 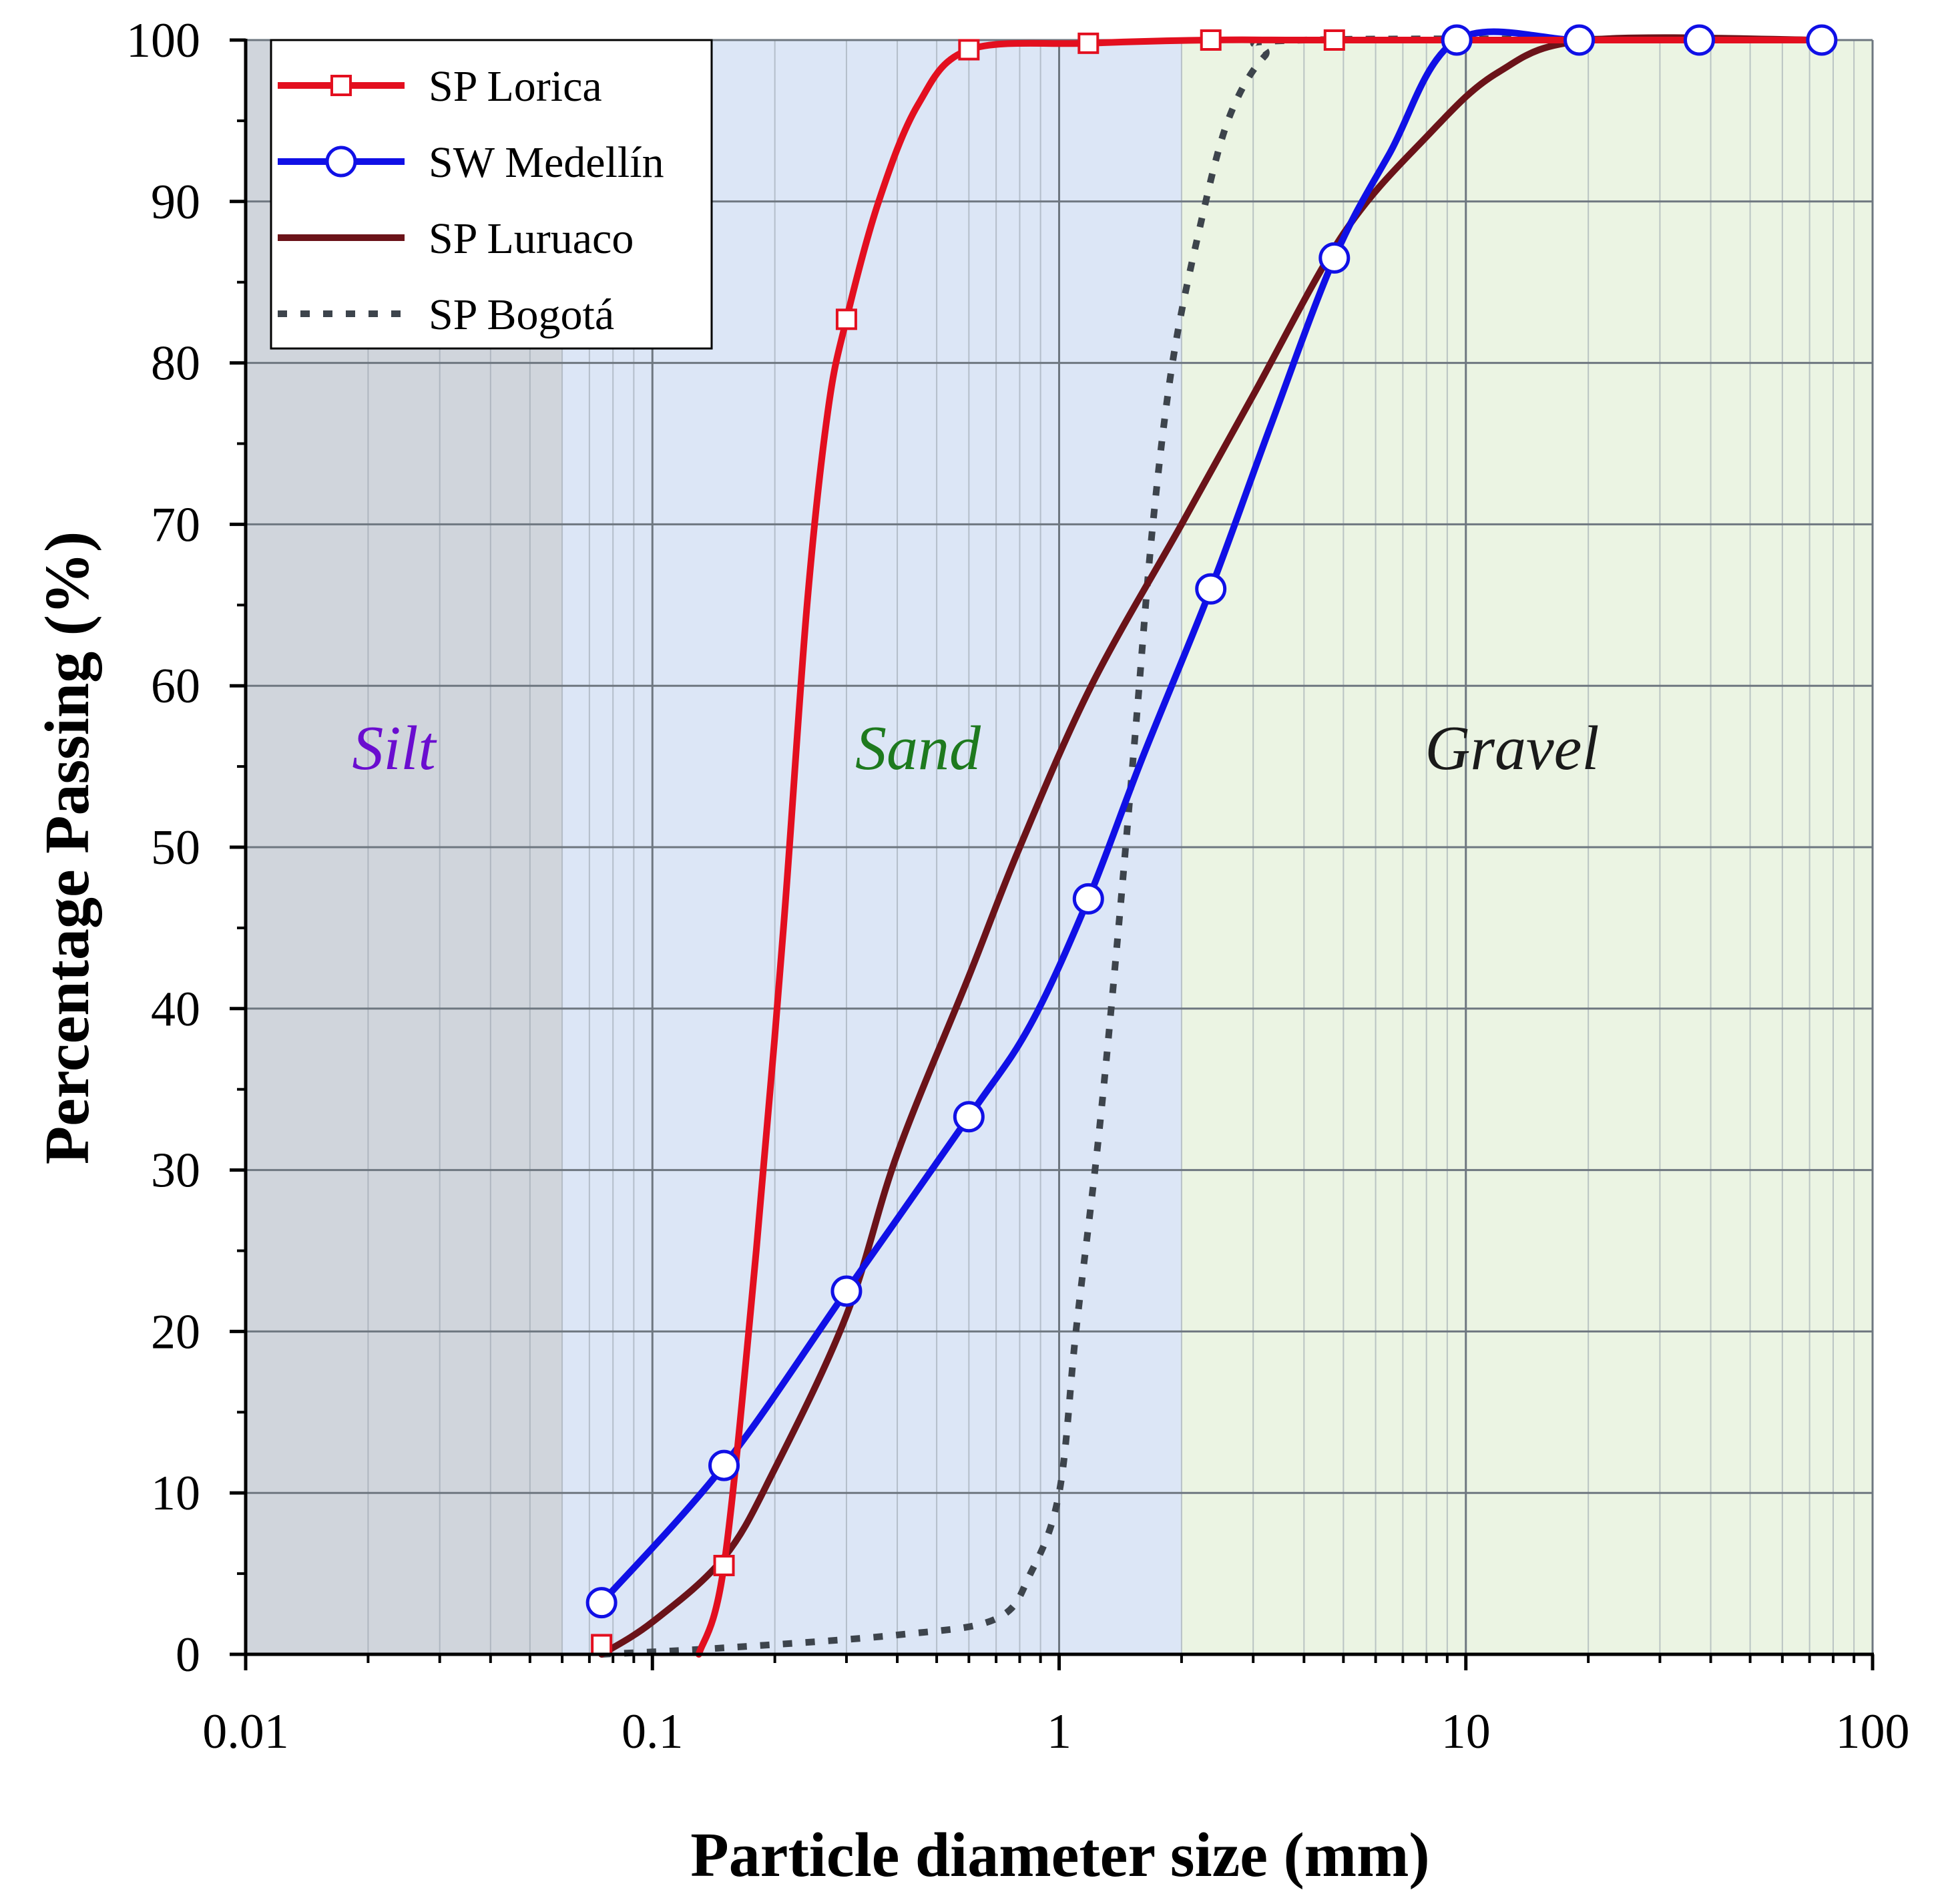 I want to click on y-tick-label: 50, so click(x=175, y=847).